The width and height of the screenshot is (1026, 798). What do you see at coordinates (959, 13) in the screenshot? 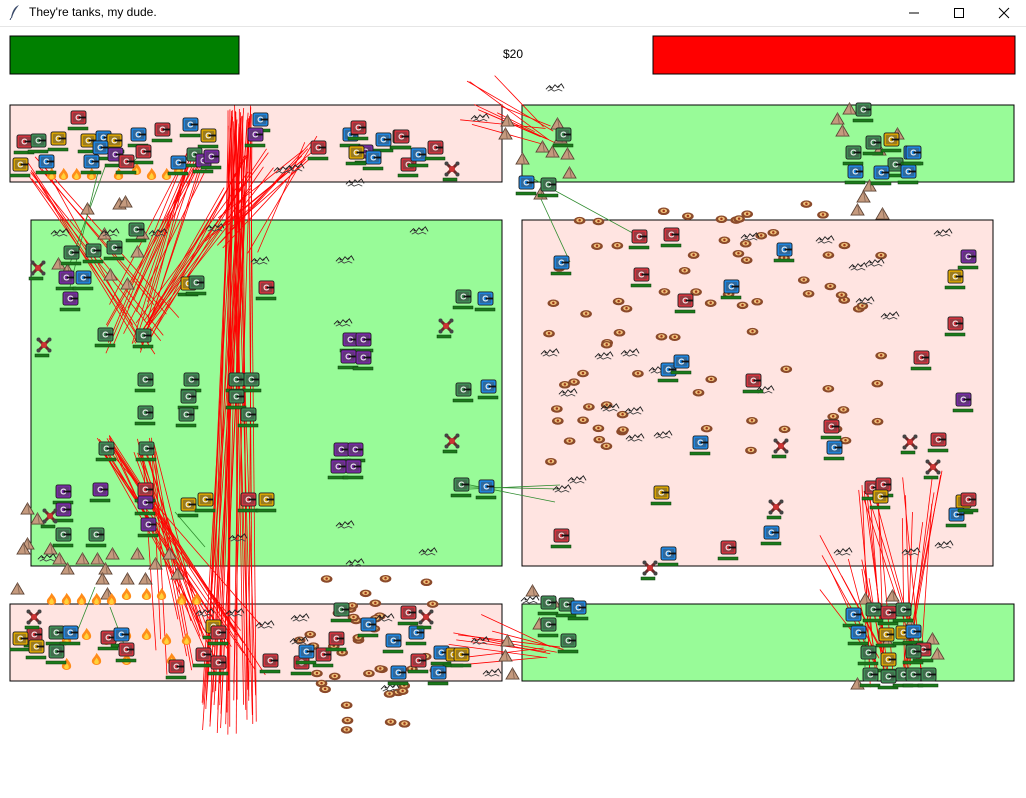
I see `maximize-button` at bounding box center [959, 13].